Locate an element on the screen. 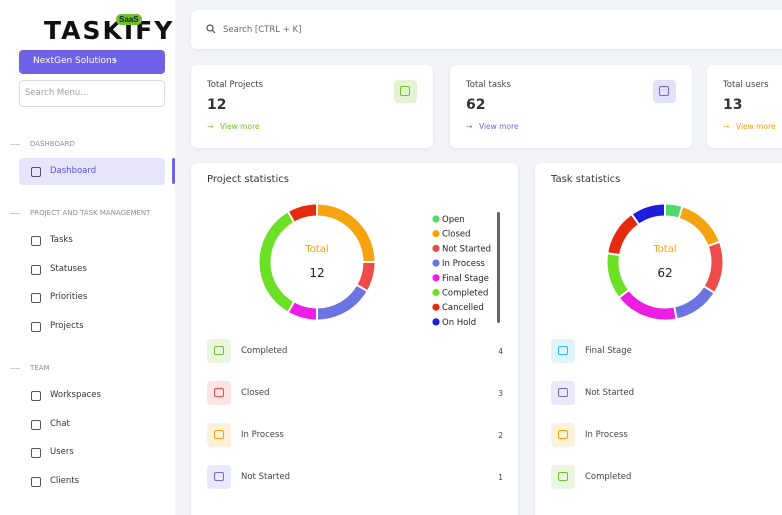 The width and height of the screenshot is (782, 515). legend-label: On Hold is located at coordinates (459, 323).